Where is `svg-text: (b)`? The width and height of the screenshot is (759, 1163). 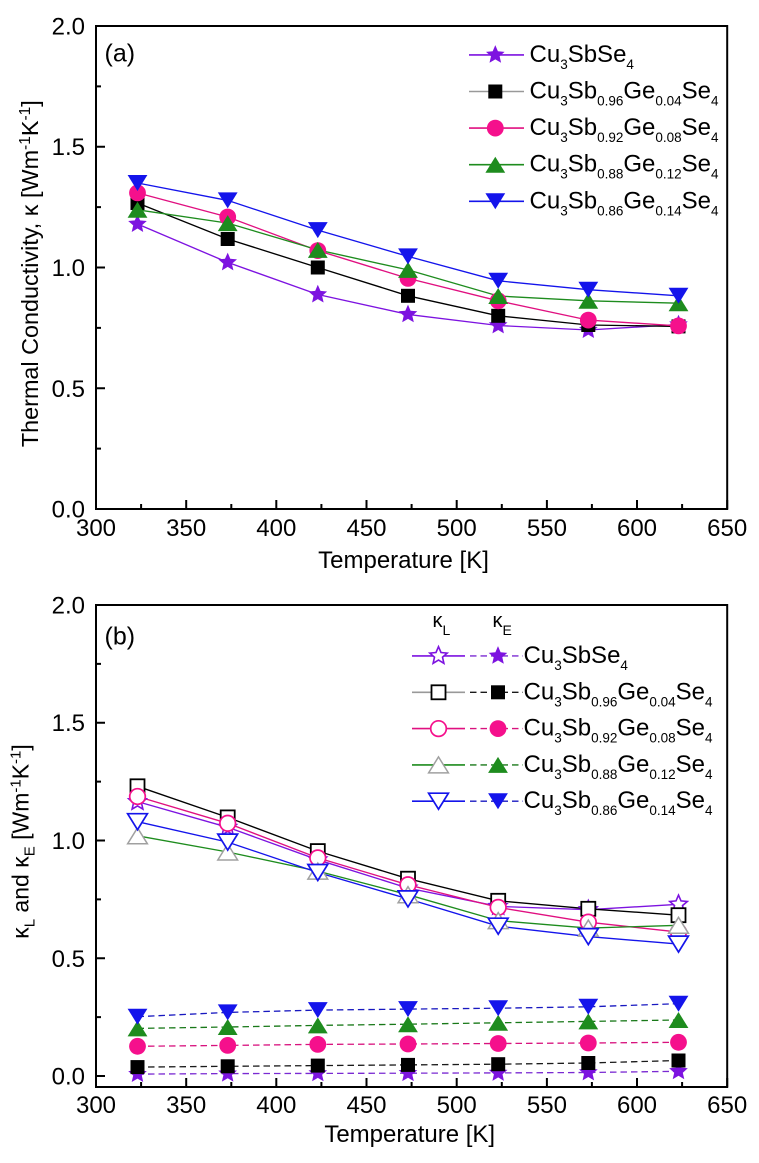 svg-text: (b) is located at coordinates (120, 637).